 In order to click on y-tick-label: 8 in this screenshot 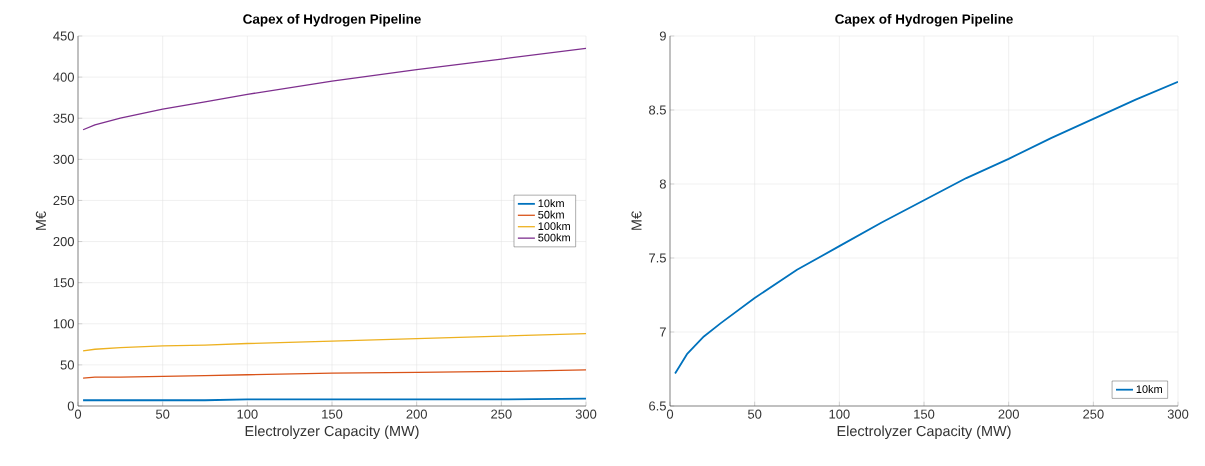, I will do `click(662, 184)`.